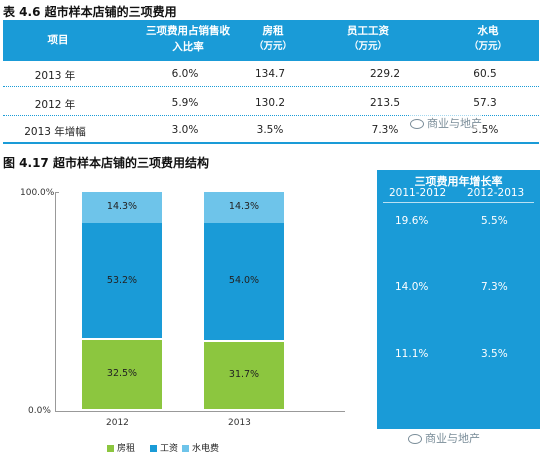 This screenshot has height=459, width=550. What do you see at coordinates (412, 221) in the screenshot?
I see `growth-value: 19.6%` at bounding box center [412, 221].